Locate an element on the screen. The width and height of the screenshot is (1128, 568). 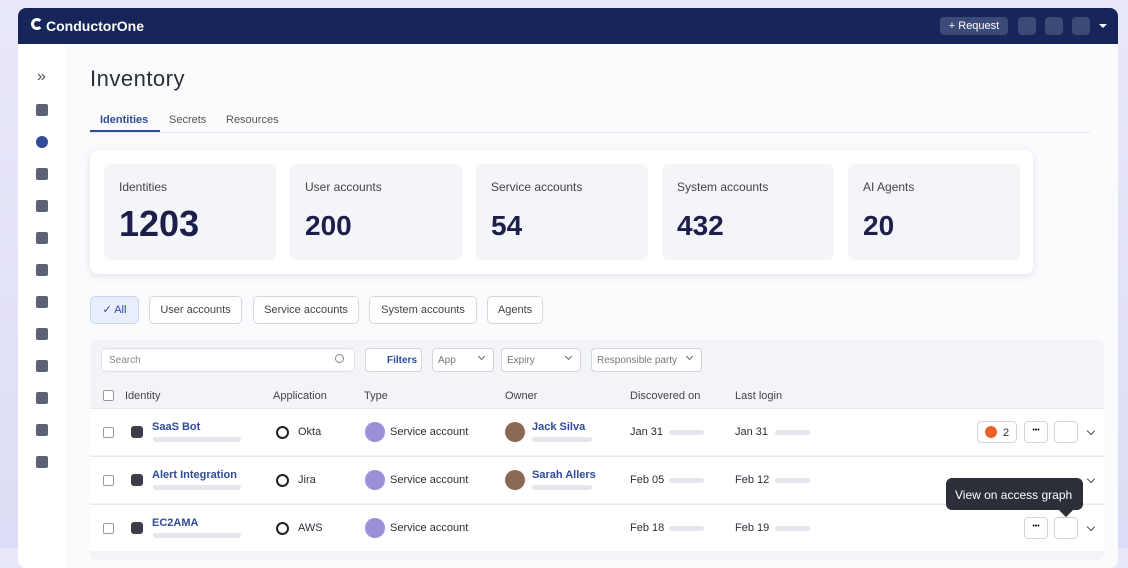
owner: Sarah Allers is located at coordinates (564, 475).